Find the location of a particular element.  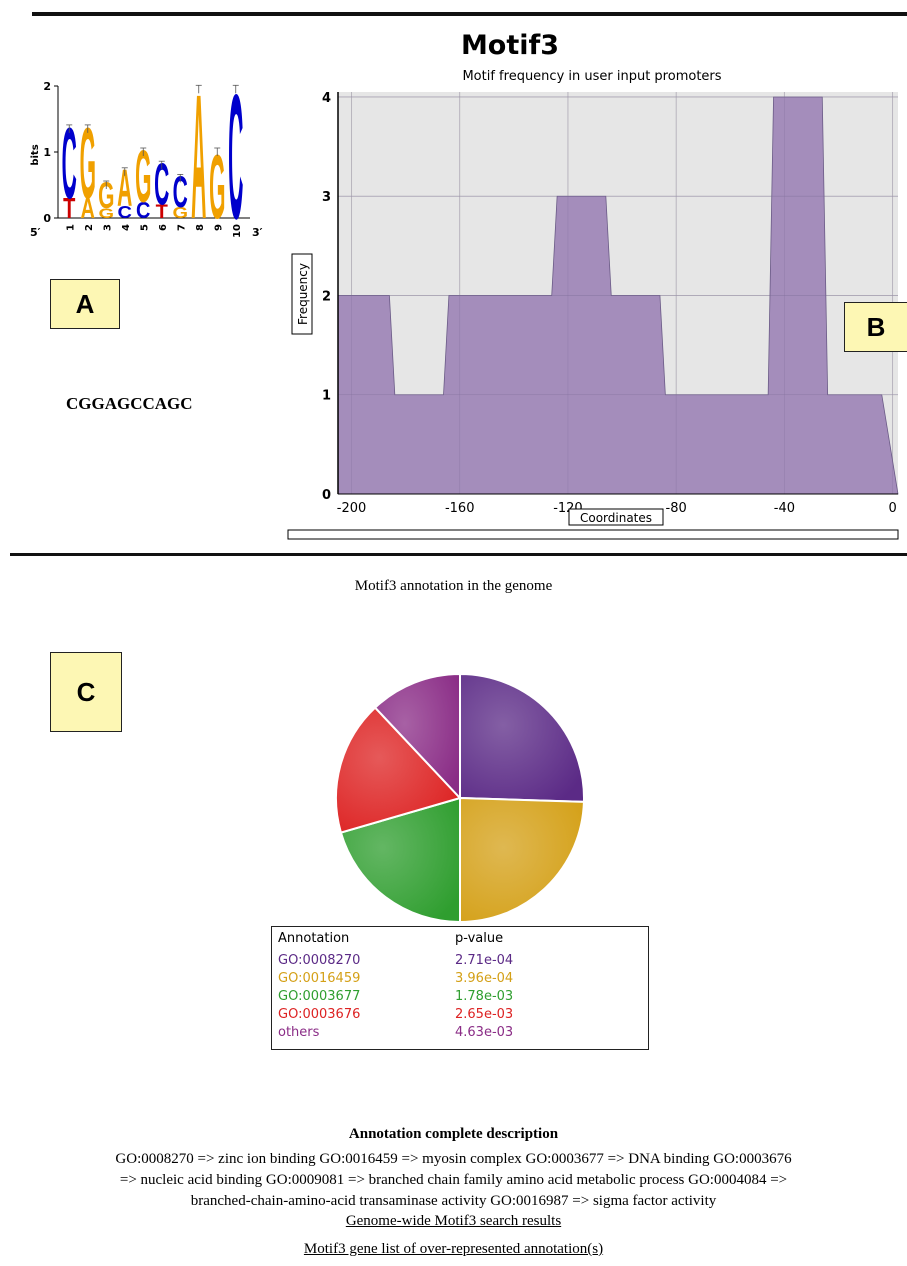

y-axis-label: Frequency is located at coordinates (302, 294).